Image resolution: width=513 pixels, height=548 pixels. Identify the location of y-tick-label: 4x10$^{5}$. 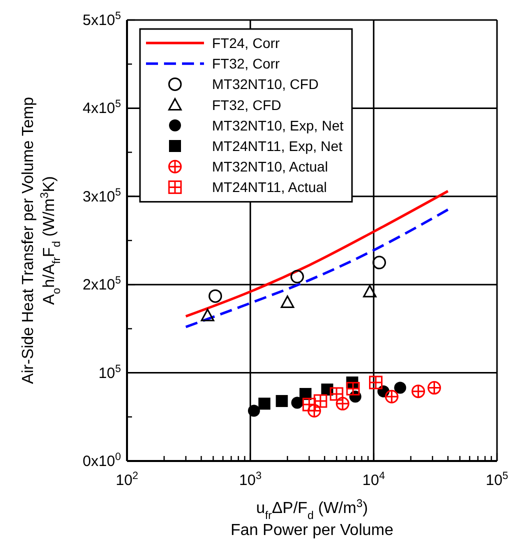
(102, 108).